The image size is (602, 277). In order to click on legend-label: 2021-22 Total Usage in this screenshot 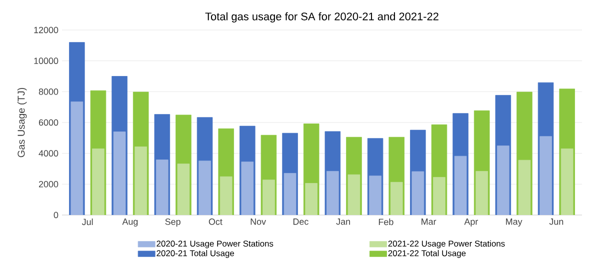, I will do `click(427, 254)`.